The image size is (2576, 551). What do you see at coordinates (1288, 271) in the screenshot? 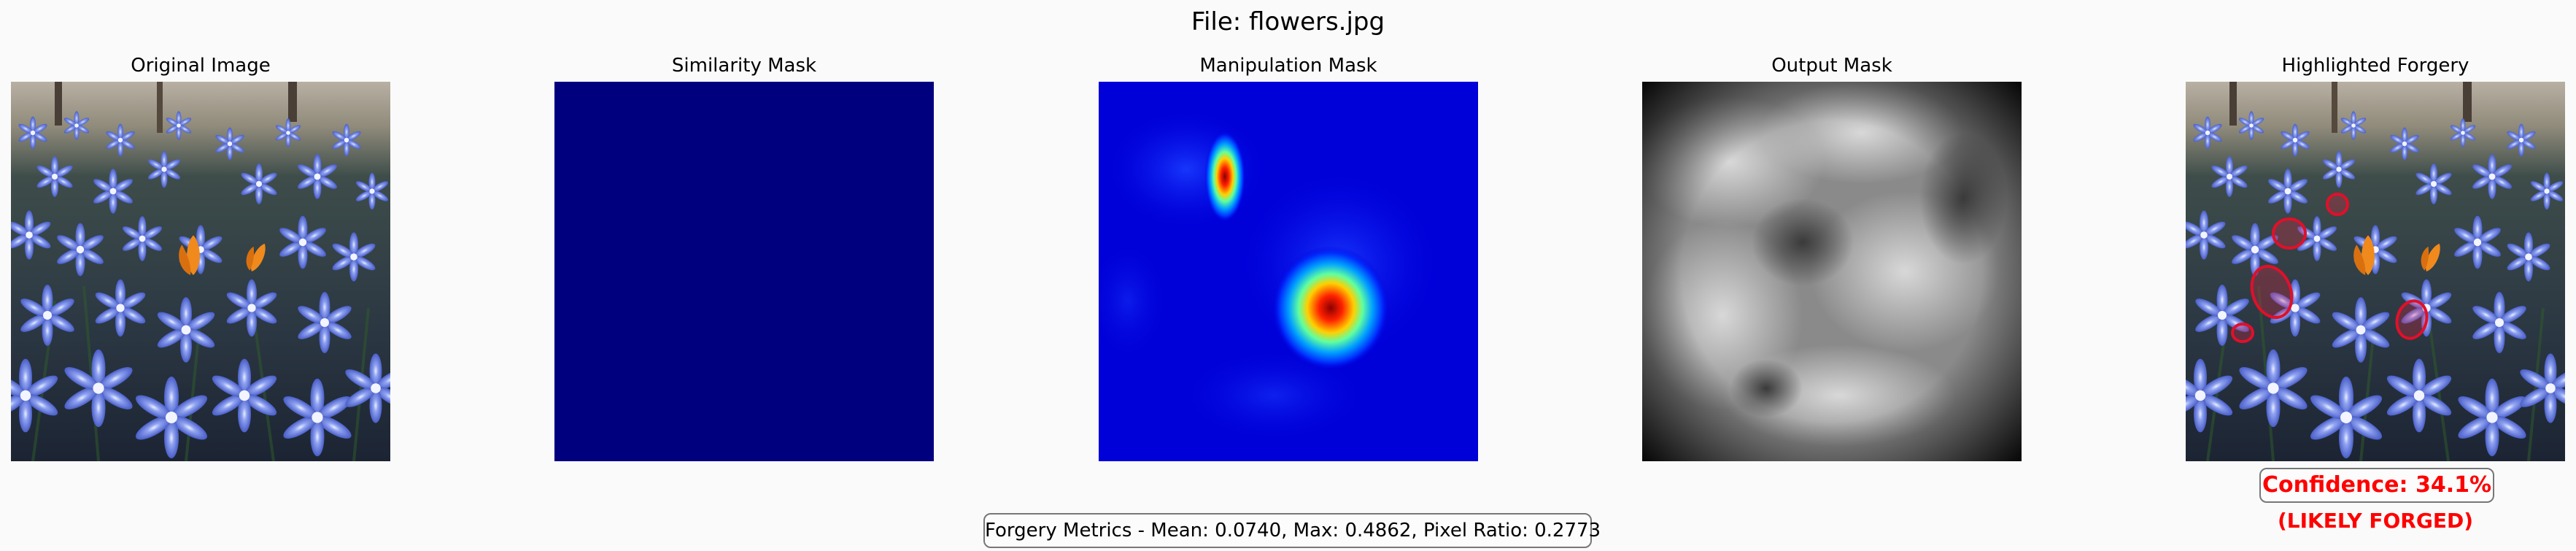
I see `manipulation-mask` at bounding box center [1288, 271].